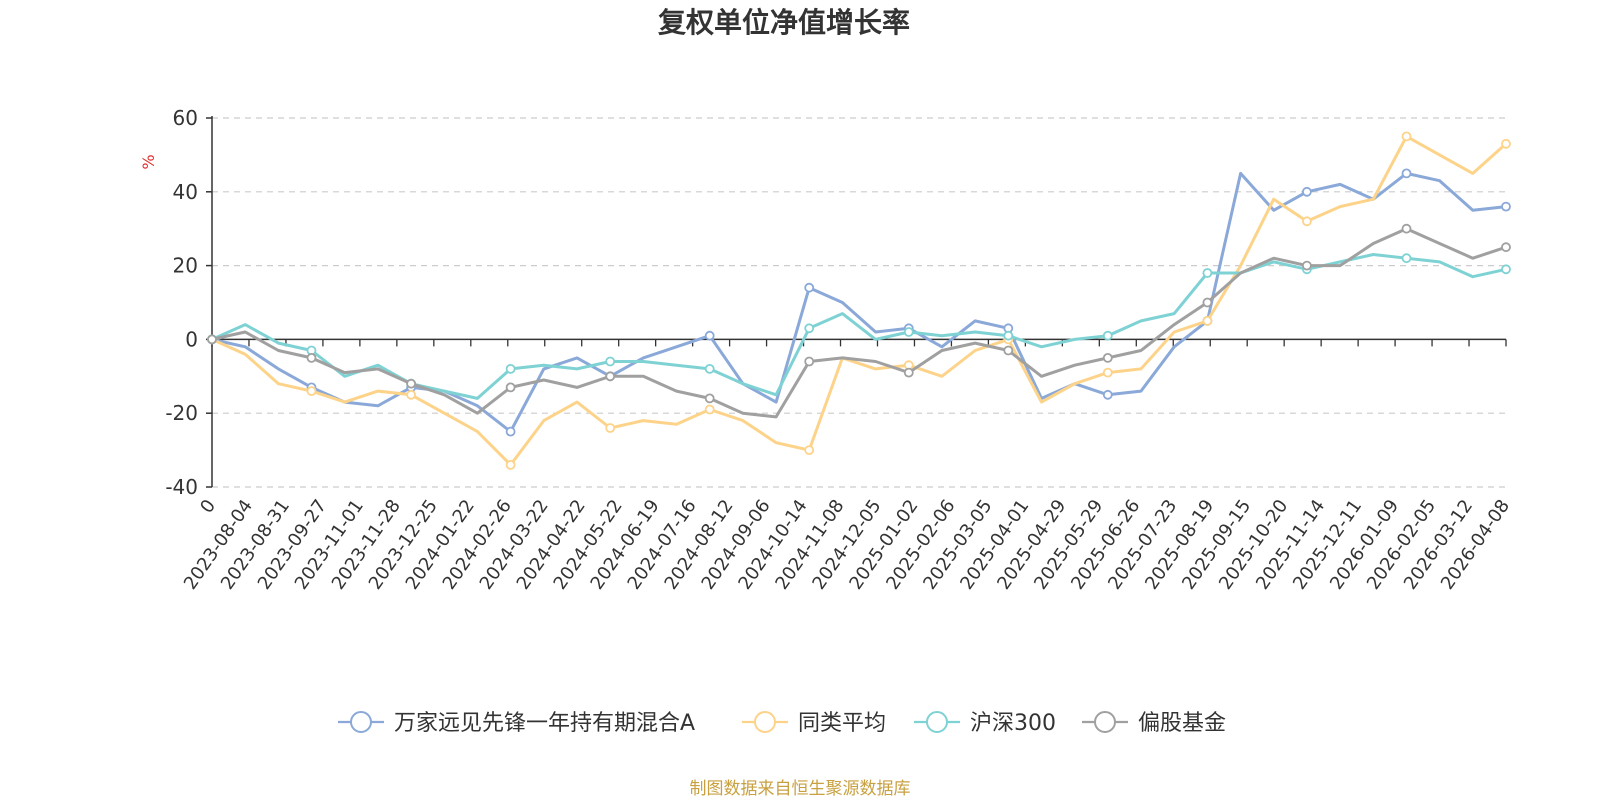 This screenshot has height=800, width=1600. I want to click on y-tick-label: 0, so click(191, 339).